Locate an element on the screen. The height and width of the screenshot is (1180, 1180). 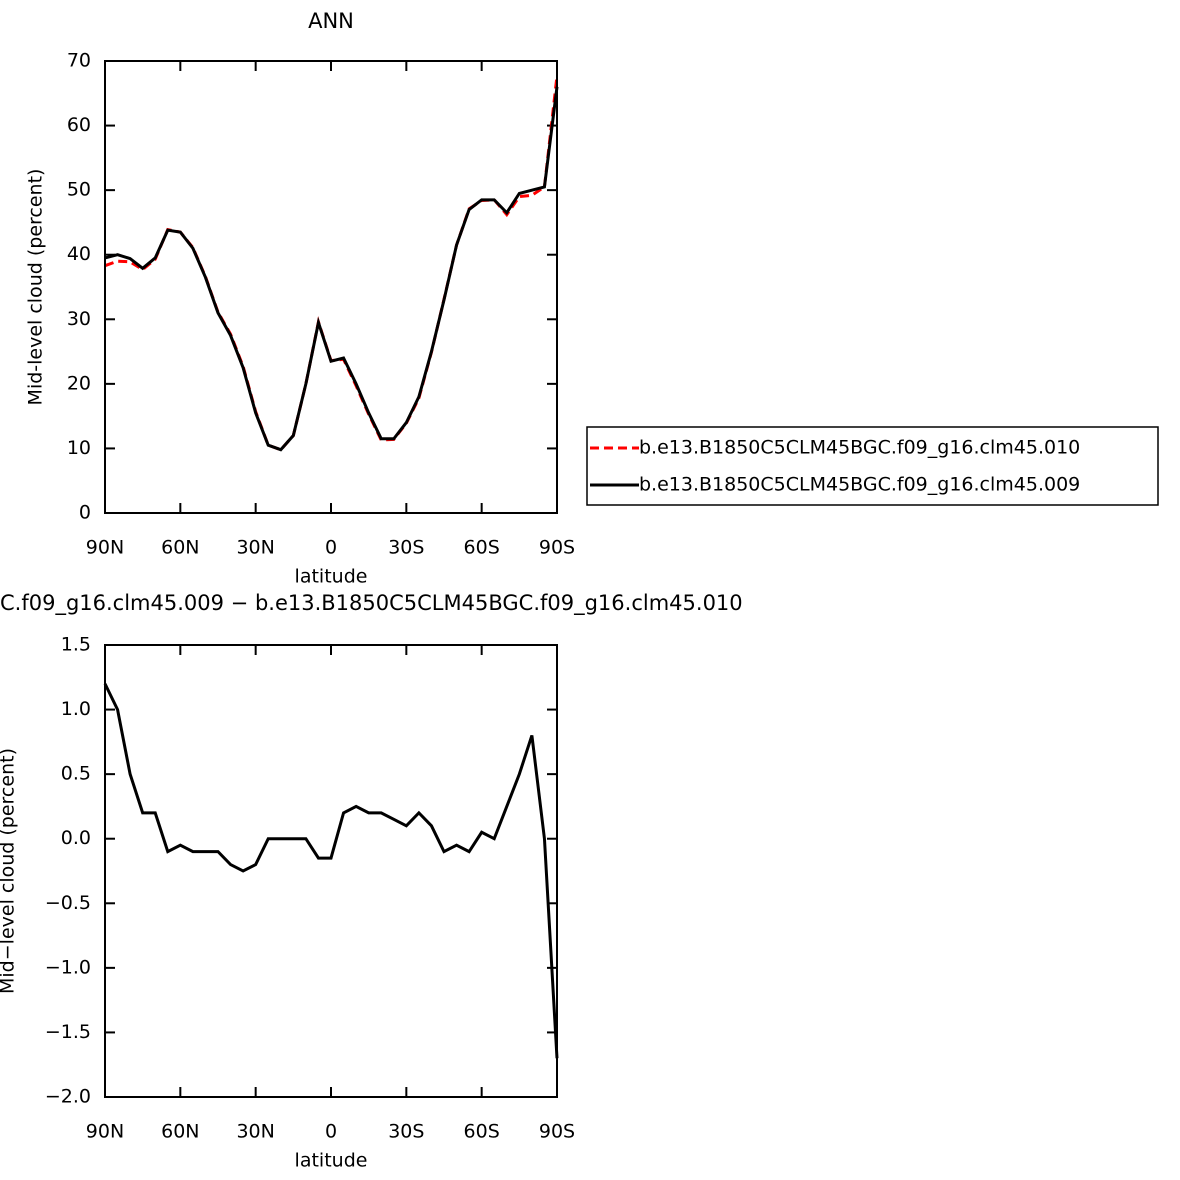
y-tick-label: −1.5 is located at coordinates (68, 1032).